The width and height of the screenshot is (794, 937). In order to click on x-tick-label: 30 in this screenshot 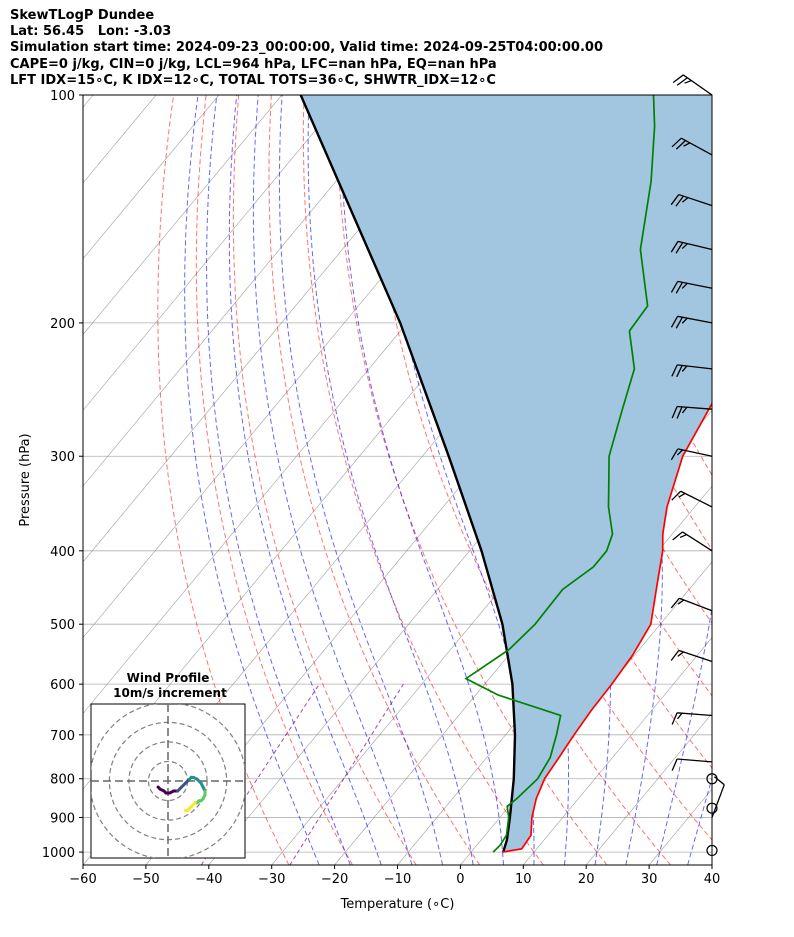, I will do `click(649, 879)`.